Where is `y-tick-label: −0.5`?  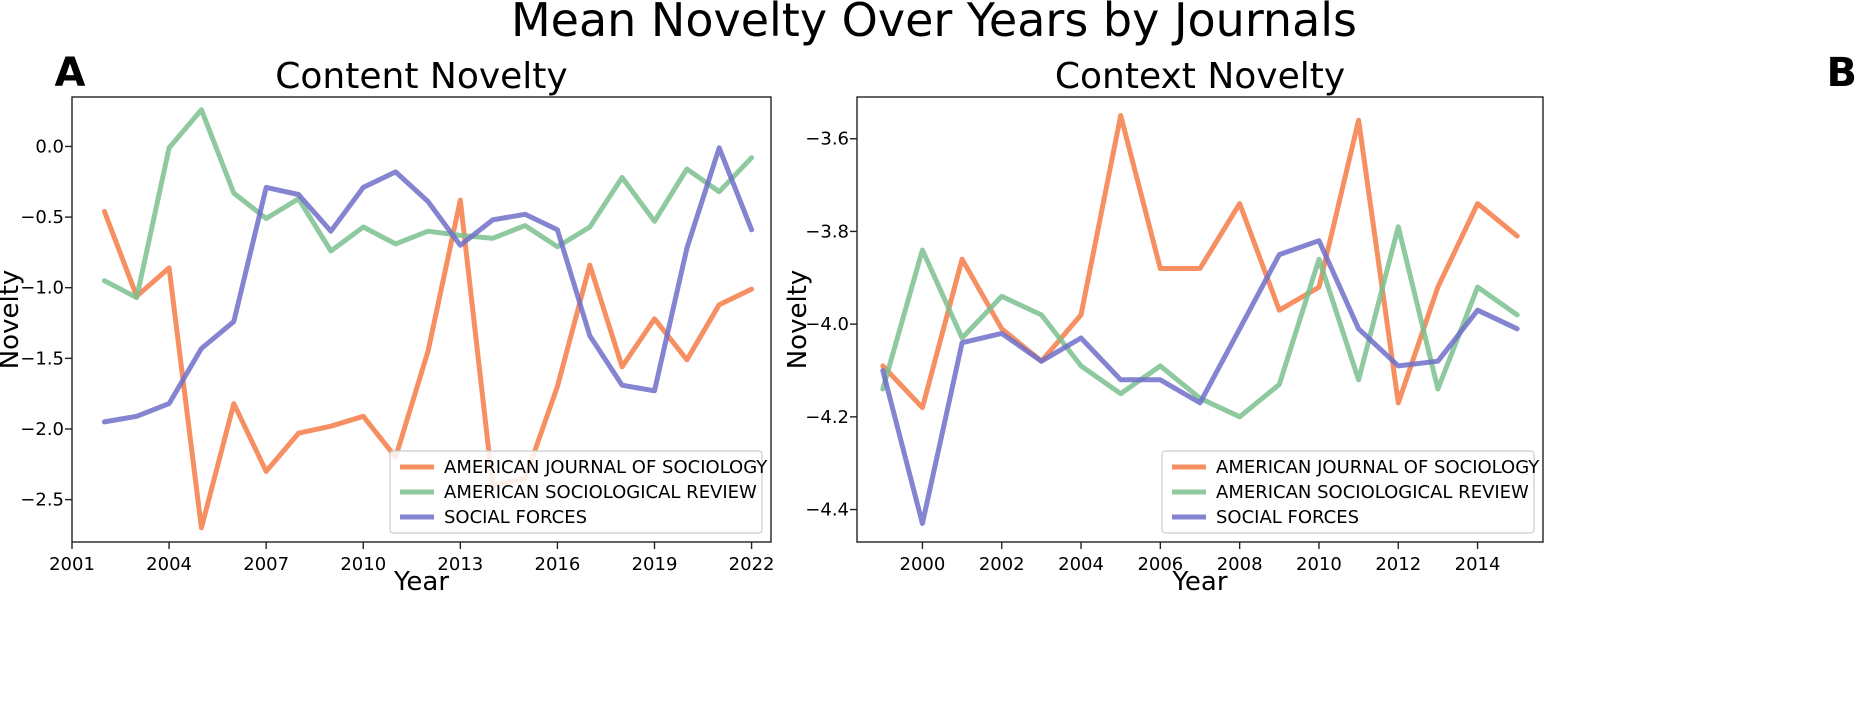 y-tick-label: −0.5 is located at coordinates (42, 217).